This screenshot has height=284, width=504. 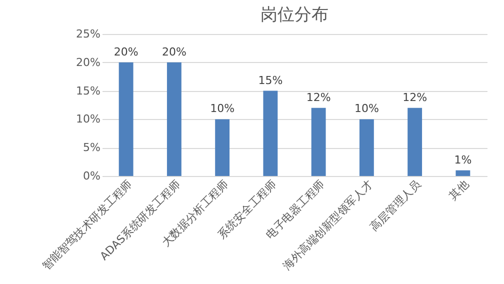 What do you see at coordinates (88, 62) in the screenshot?
I see `y-tick-label: 20%` at bounding box center [88, 62].